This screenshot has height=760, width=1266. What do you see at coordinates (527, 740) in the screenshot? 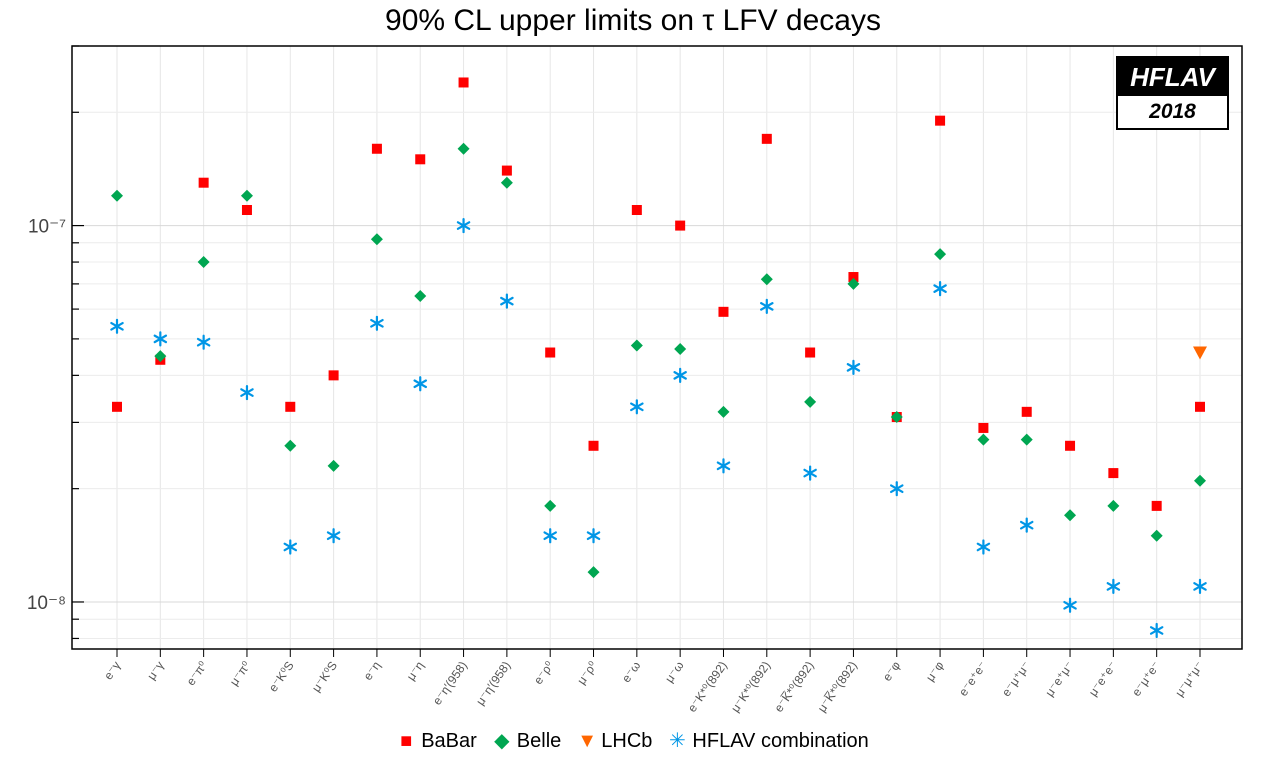
I see `legend-item: ◆ Belle` at bounding box center [527, 740].